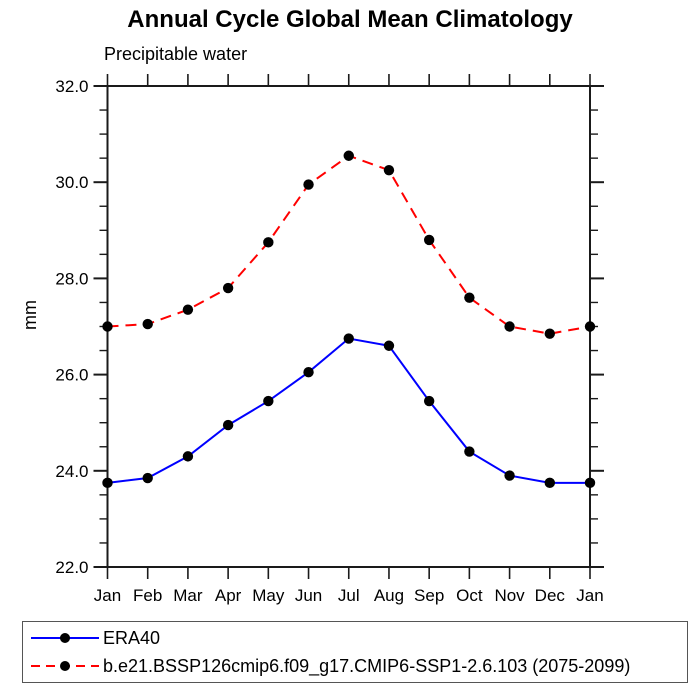 Image resolution: width=700 pixels, height=700 pixels. I want to click on y-tick-label: 26.0, so click(71, 375).